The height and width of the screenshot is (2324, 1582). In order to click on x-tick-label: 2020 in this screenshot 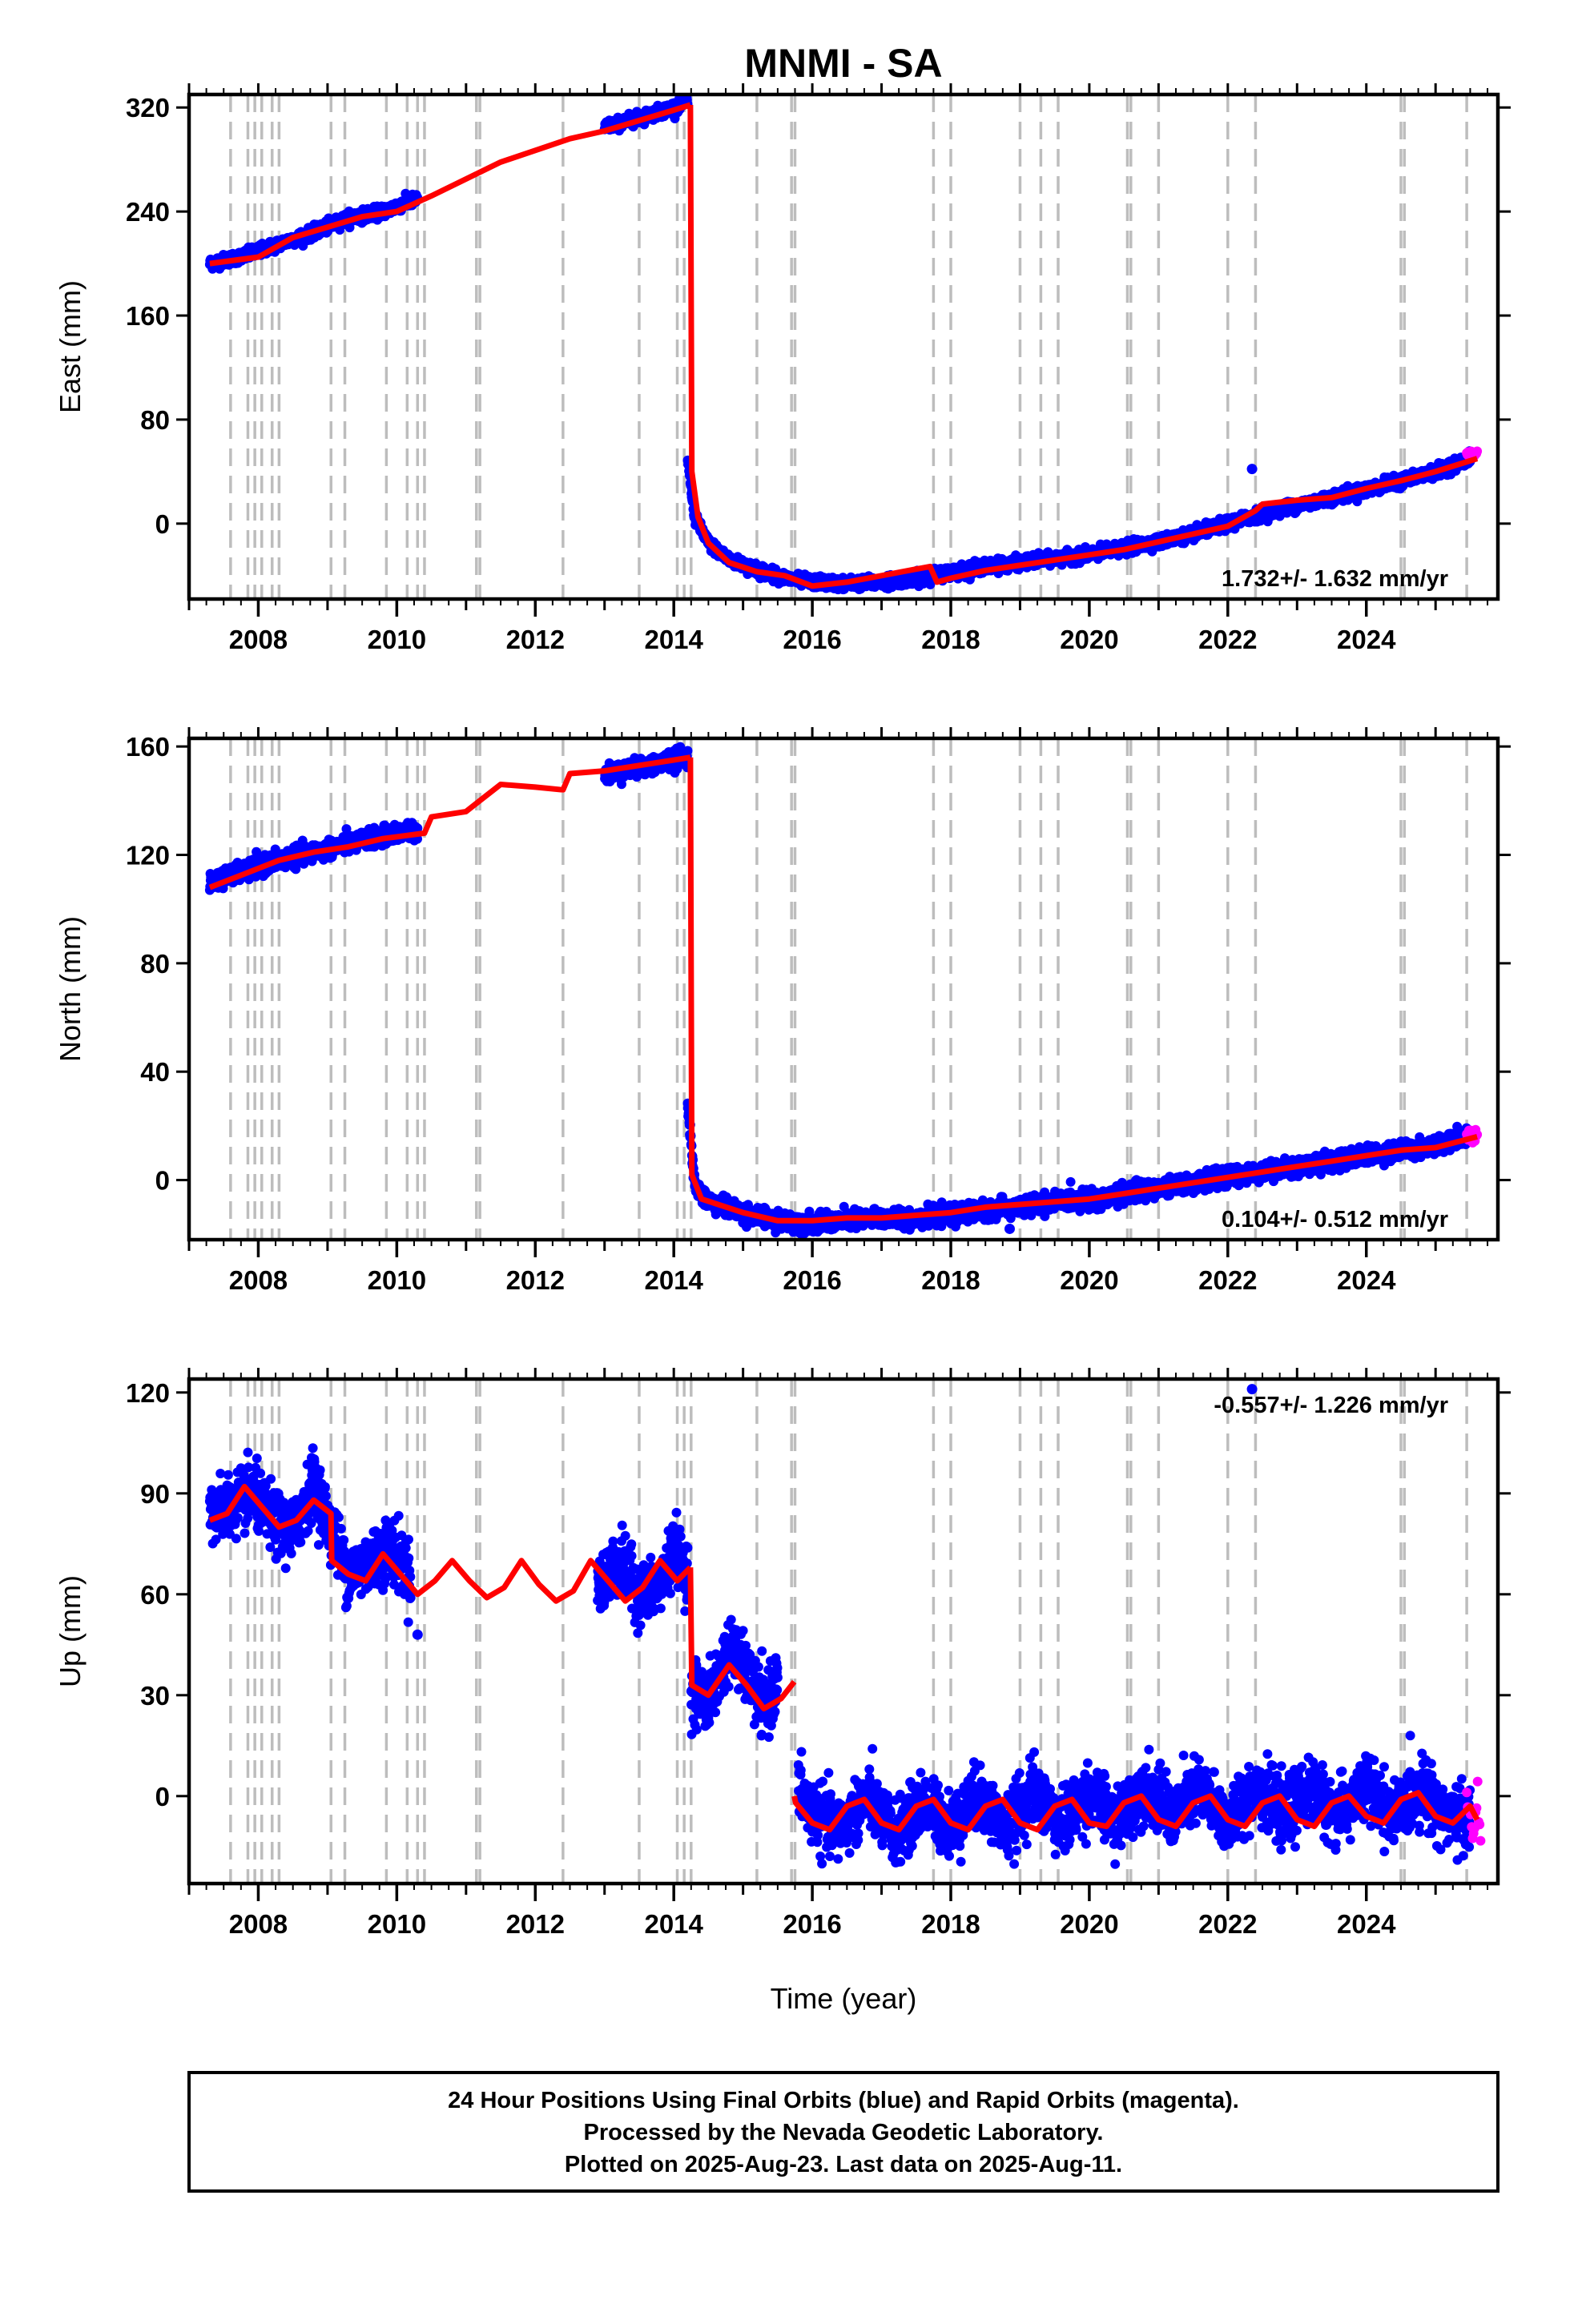, I will do `click(1089, 639)`.